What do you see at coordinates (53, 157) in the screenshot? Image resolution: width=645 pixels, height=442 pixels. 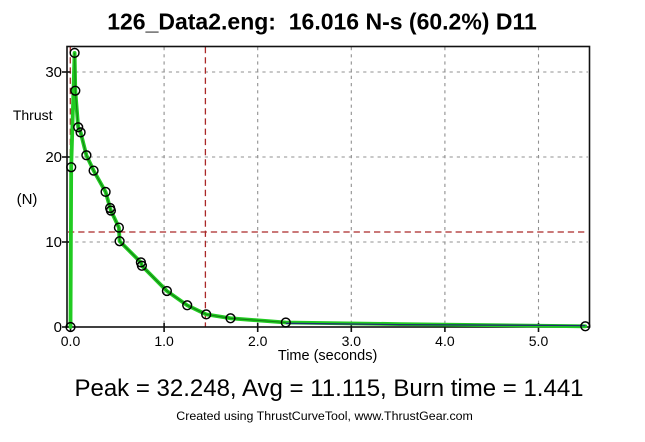 I see `svg-text: 20` at bounding box center [53, 157].